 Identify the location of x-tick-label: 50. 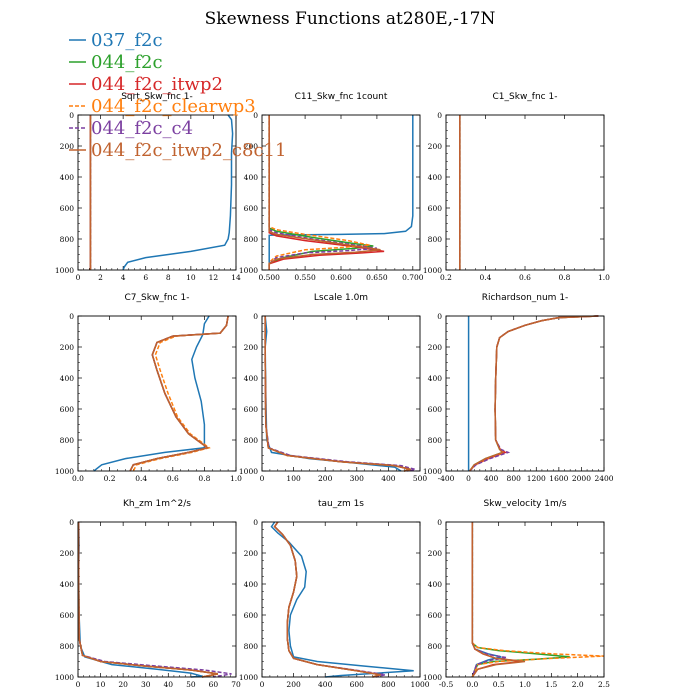
(191, 684).